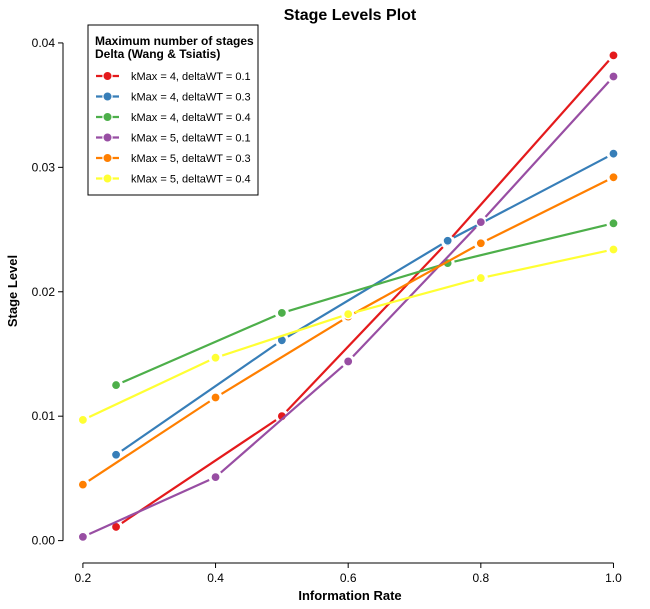 The width and height of the screenshot is (650, 609). I want to click on x-tick-label: 0.4, so click(215, 578).